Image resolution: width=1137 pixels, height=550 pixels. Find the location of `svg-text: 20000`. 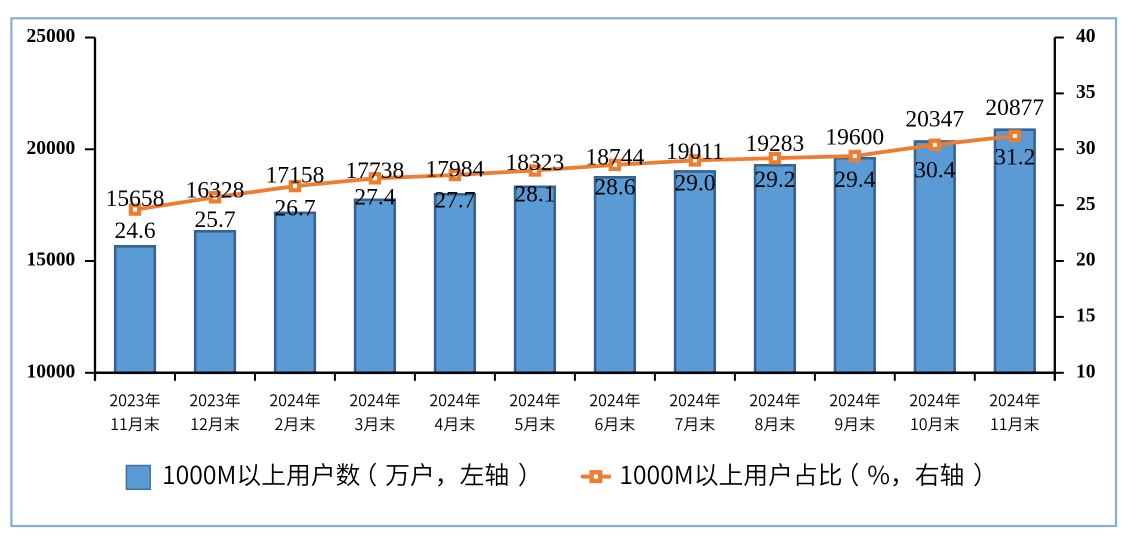

svg-text: 20000 is located at coordinates (50, 148).